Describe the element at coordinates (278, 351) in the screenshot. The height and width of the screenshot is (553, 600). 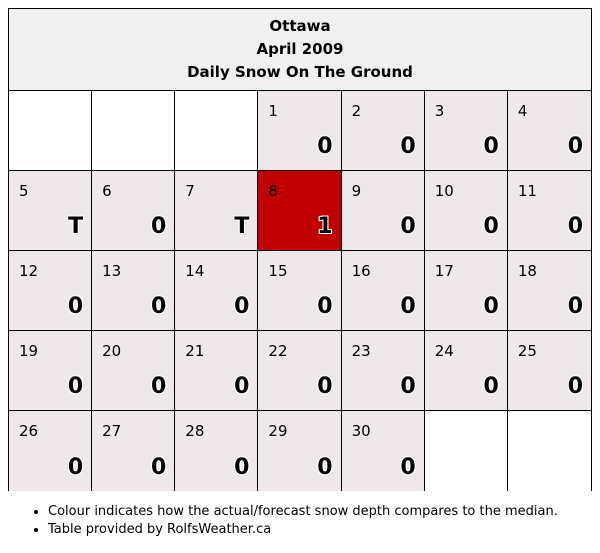
I see `day-number: 22` at that location.